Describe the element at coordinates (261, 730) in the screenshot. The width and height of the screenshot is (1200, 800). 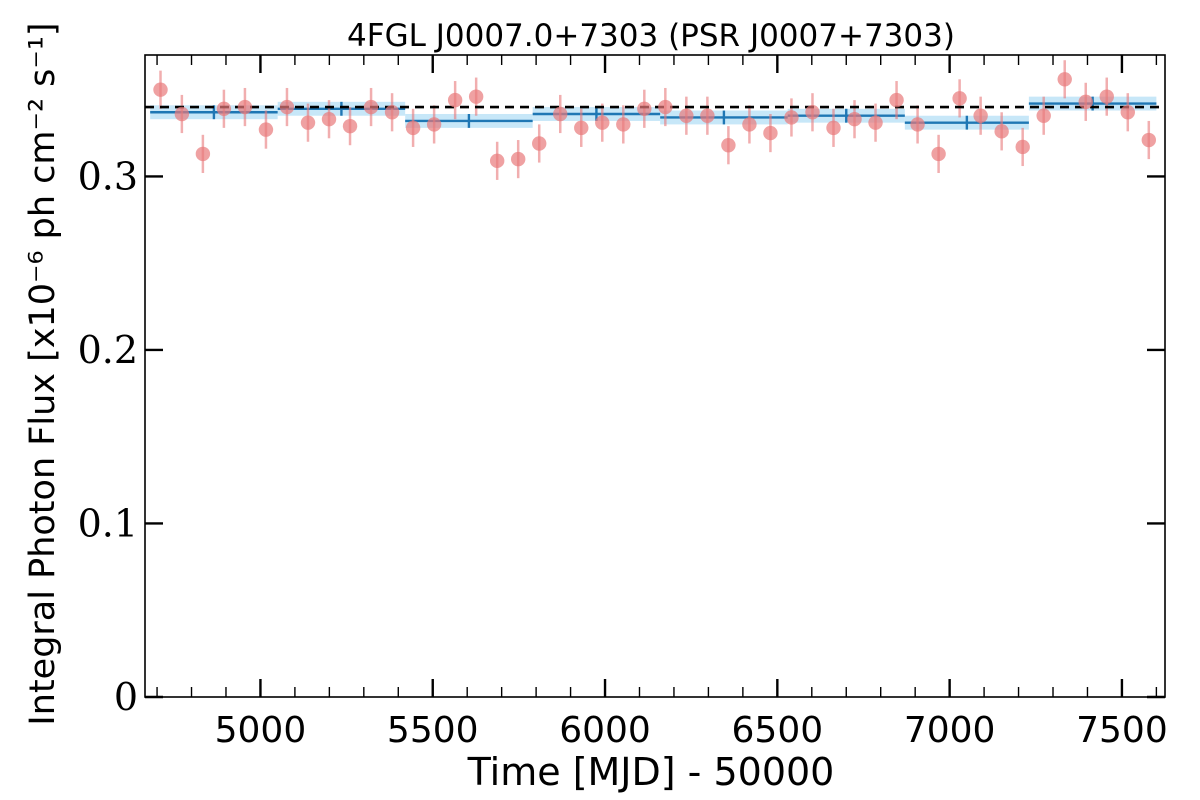
I see `x-tick-label: 5000` at that location.